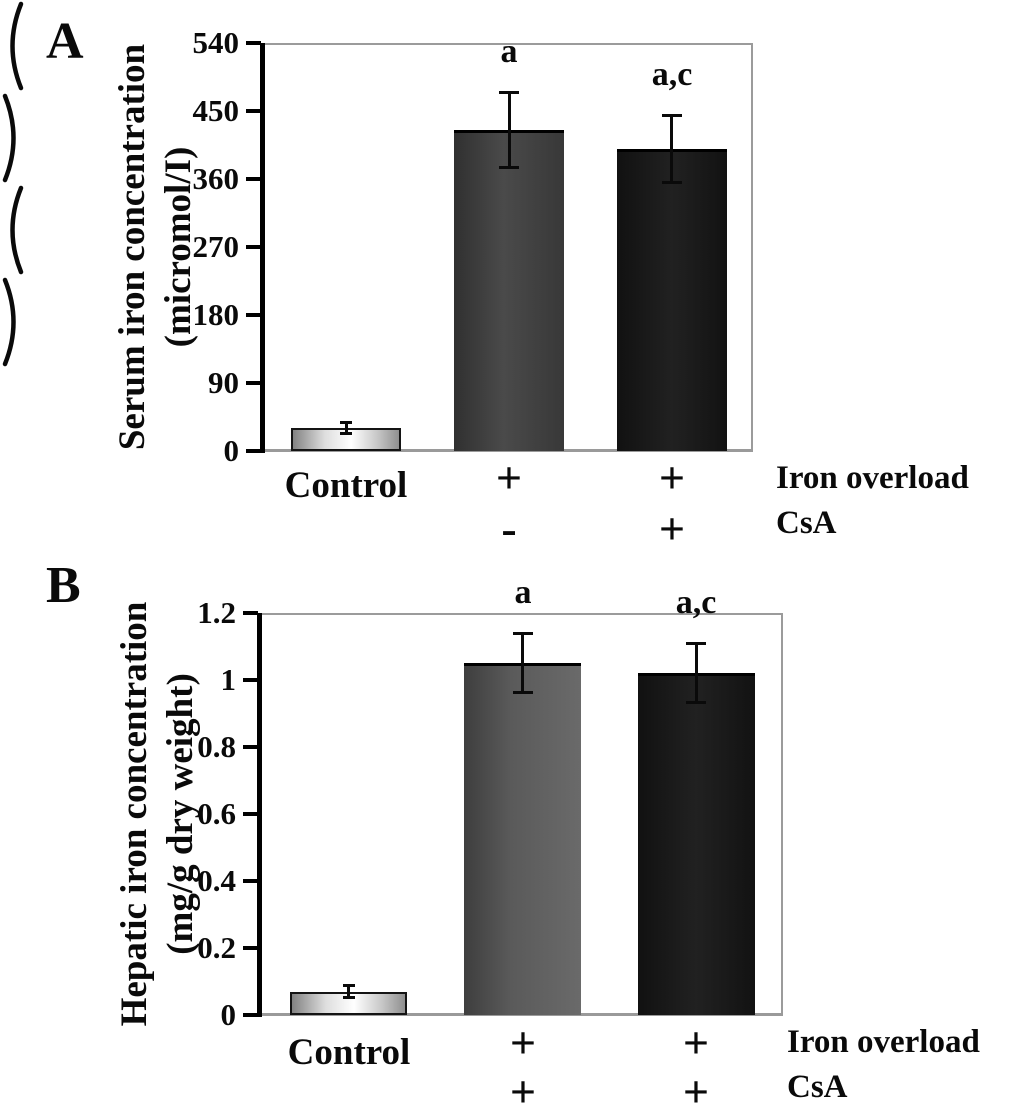 The width and height of the screenshot is (1033, 1107). I want to click on panel-b-letter: B, so click(63, 585).